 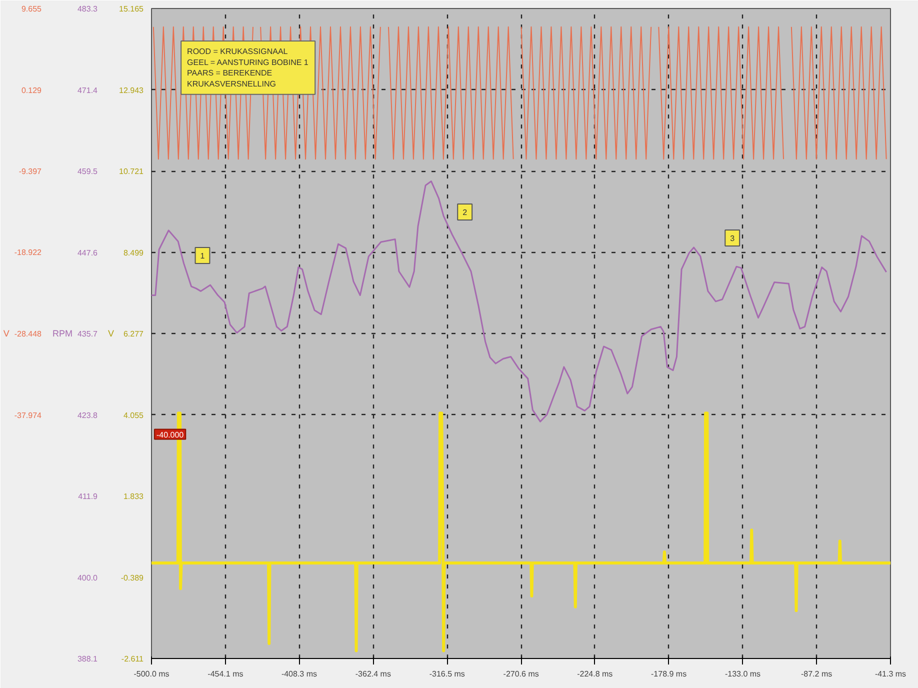 What do you see at coordinates (248, 67) in the screenshot?
I see `annotation: ROOD = KRUKASSIGNAAL GEEL = AANSTURING BOBINE 1 PAARS = BEREKENDE KRUKASVERSNELLING` at bounding box center [248, 67].